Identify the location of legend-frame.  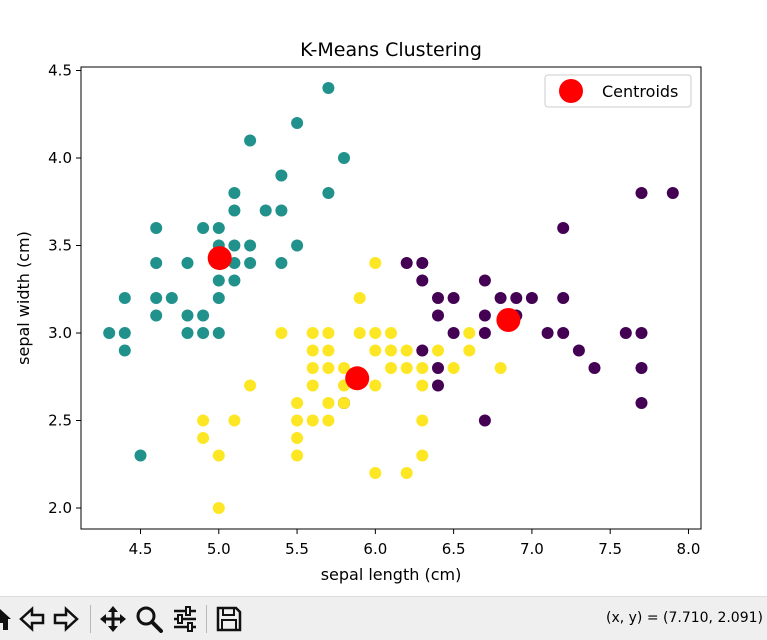
(618, 91).